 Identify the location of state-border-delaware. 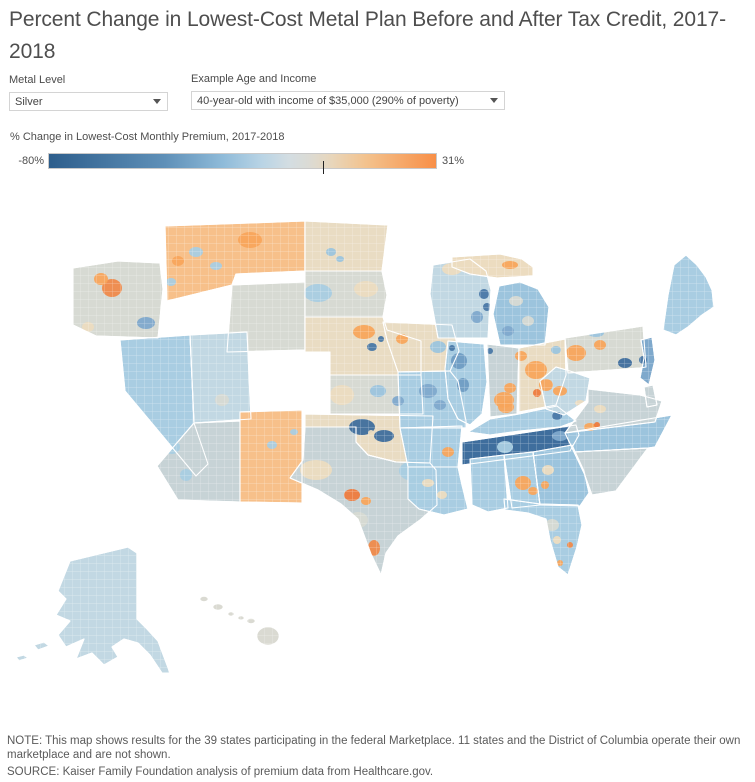
(650, 396).